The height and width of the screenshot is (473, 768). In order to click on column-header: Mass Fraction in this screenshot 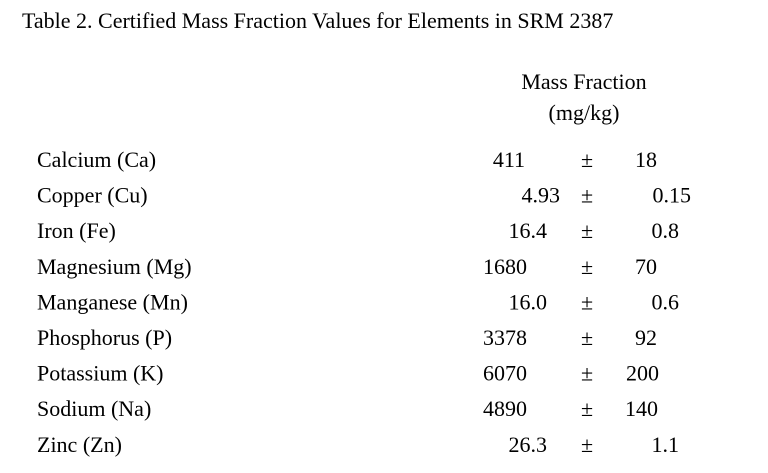, I will do `click(583, 81)`.